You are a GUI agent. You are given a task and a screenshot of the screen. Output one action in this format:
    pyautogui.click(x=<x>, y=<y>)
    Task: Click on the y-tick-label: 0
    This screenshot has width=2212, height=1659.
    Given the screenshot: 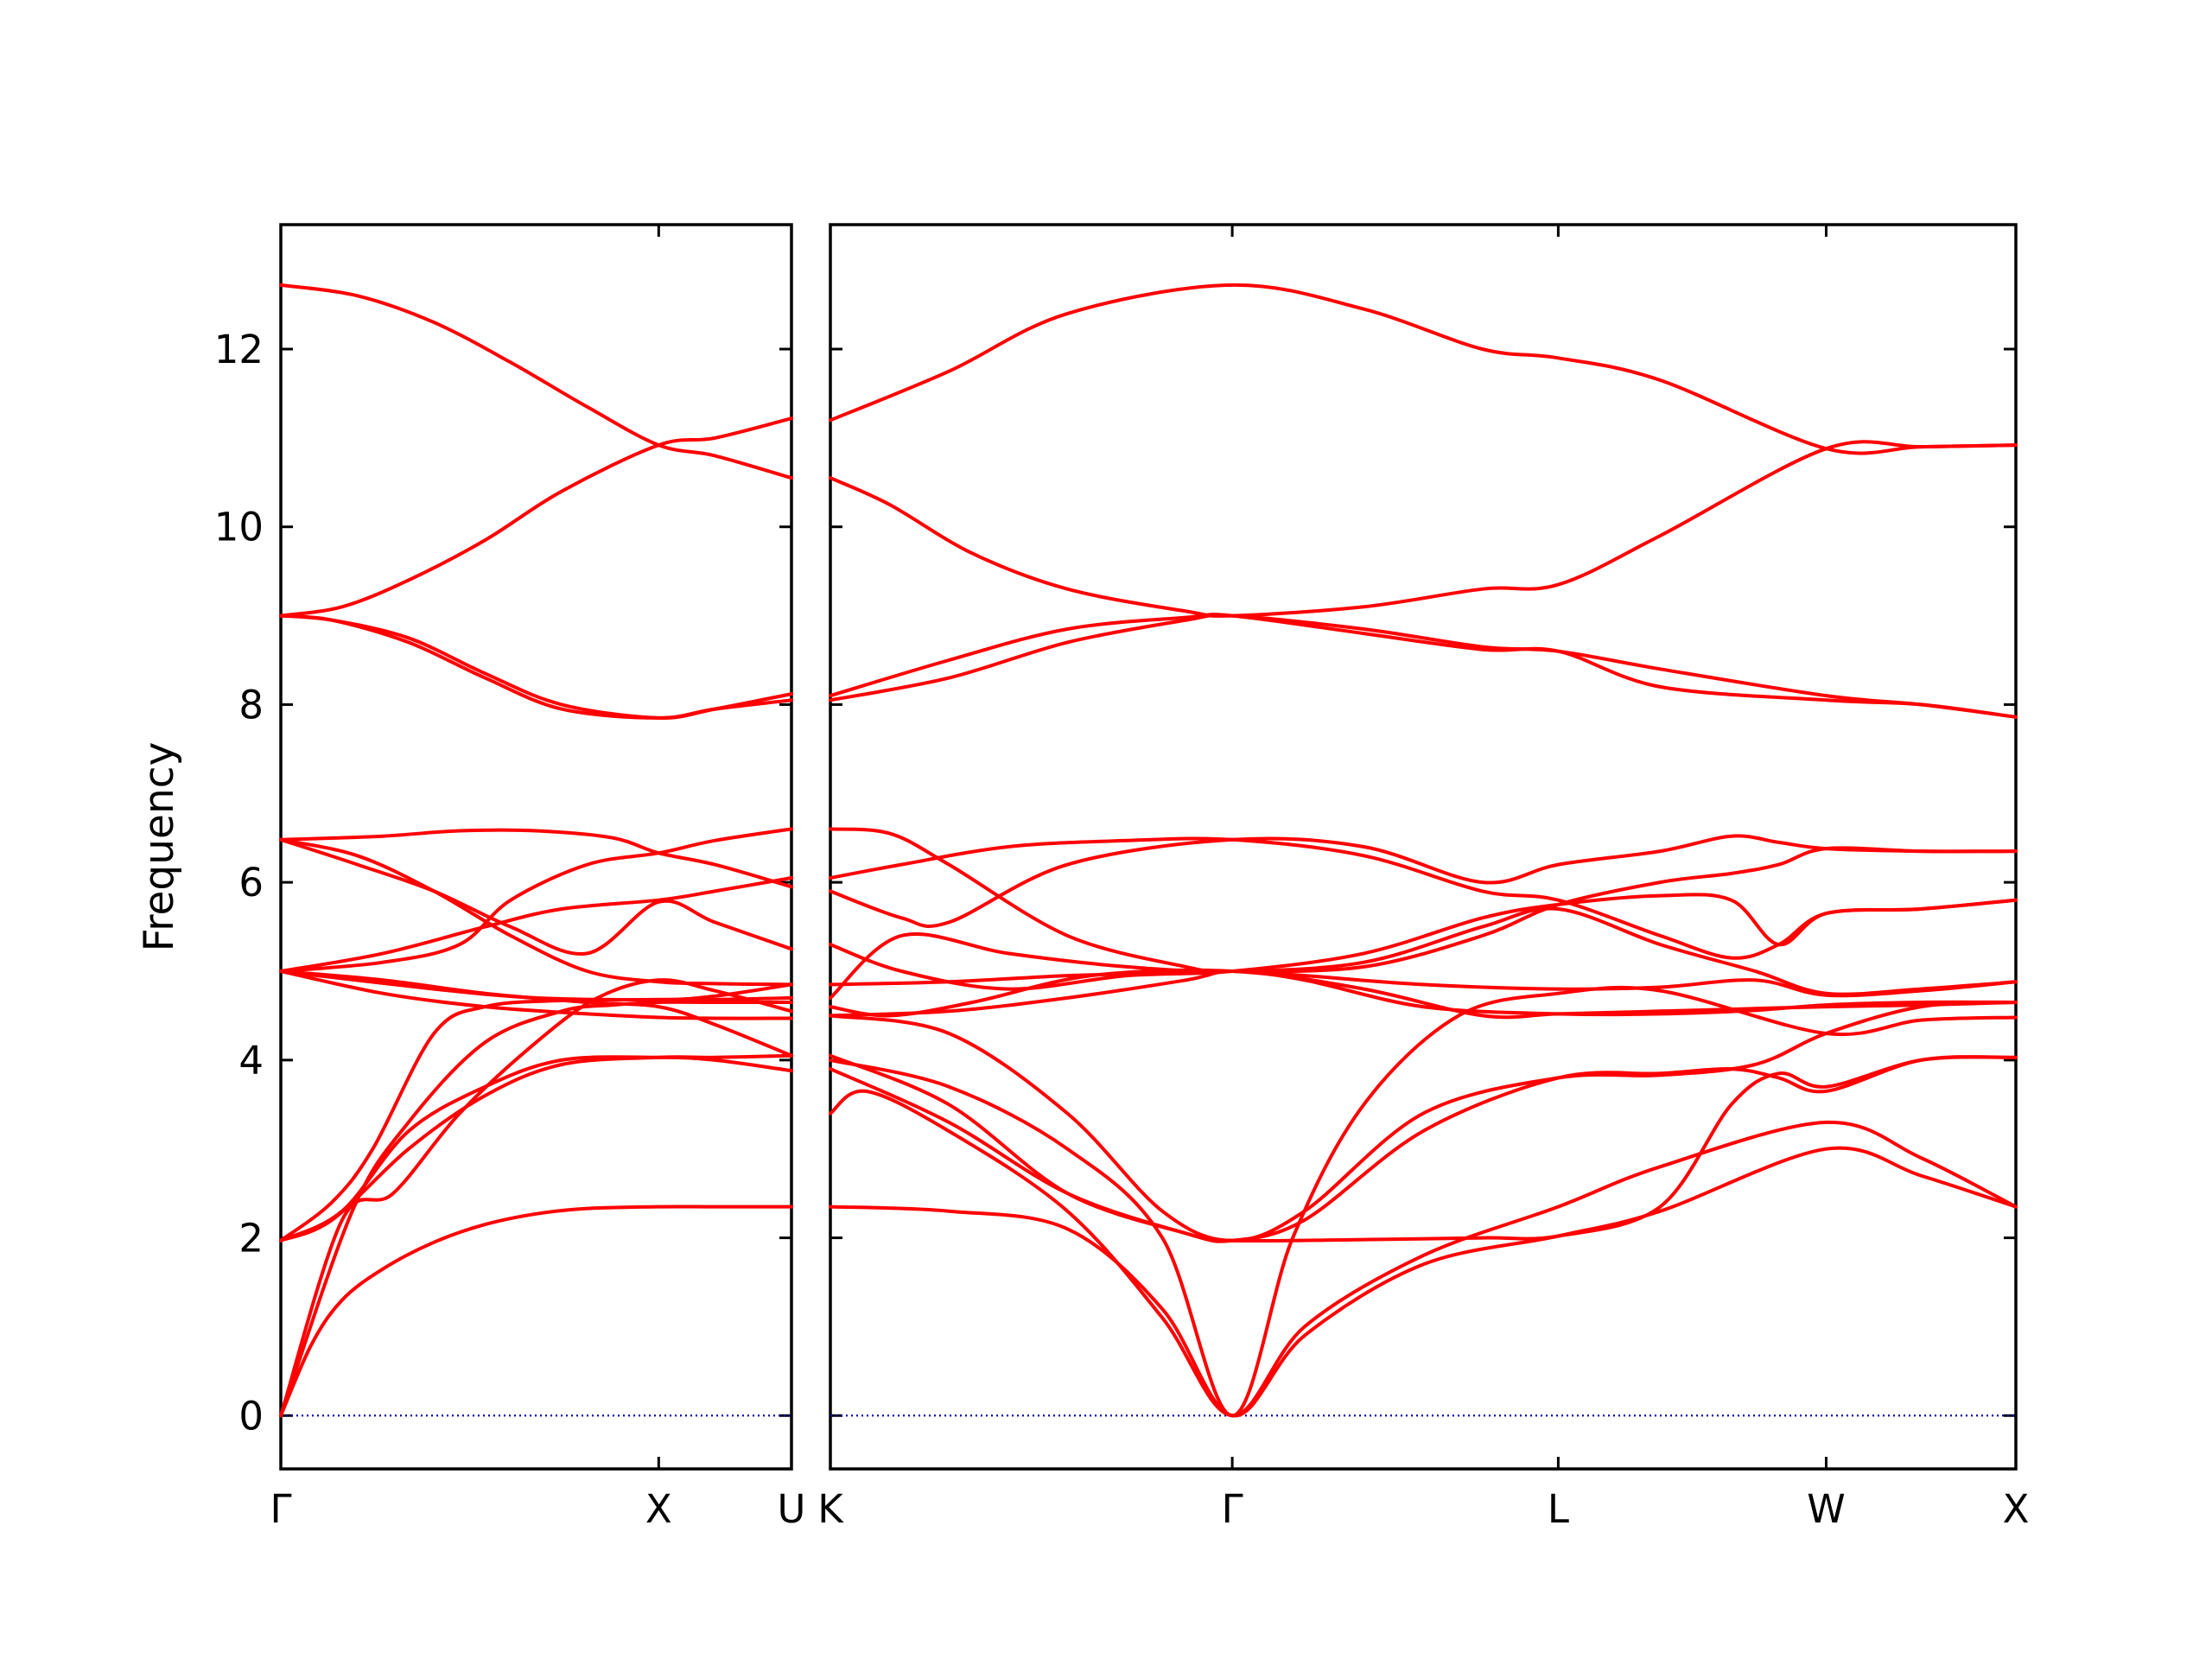 What is the action you would take?
    pyautogui.click(x=251, y=1416)
    